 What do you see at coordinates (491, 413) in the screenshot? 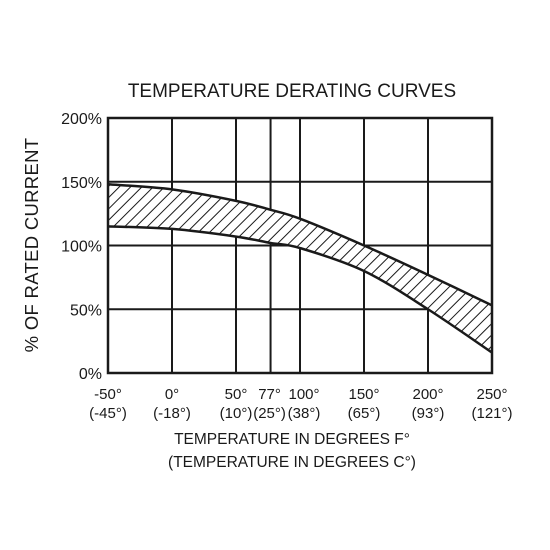
I see `x-tick-label-c: (121°)` at bounding box center [491, 413].